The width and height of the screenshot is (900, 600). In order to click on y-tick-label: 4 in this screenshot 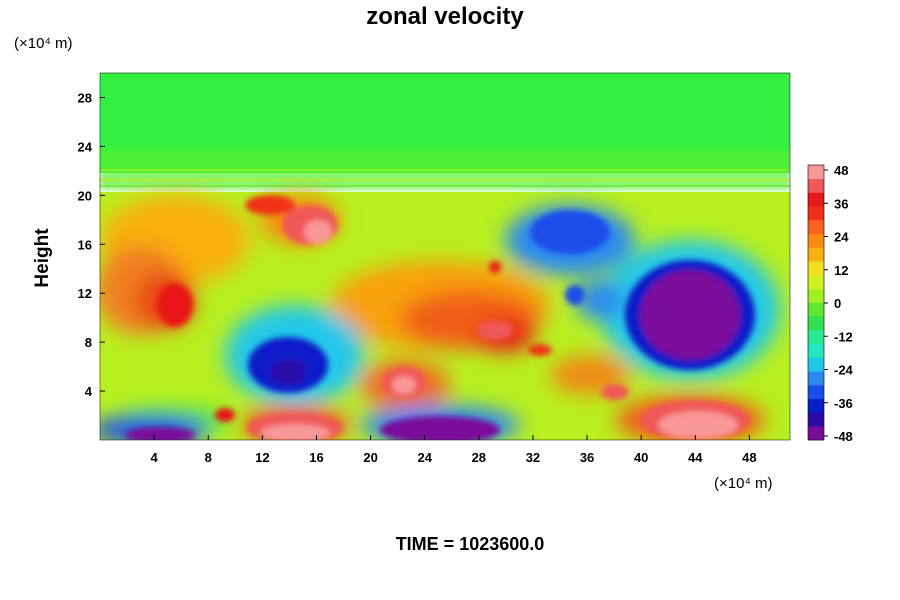, I will do `click(89, 391)`.